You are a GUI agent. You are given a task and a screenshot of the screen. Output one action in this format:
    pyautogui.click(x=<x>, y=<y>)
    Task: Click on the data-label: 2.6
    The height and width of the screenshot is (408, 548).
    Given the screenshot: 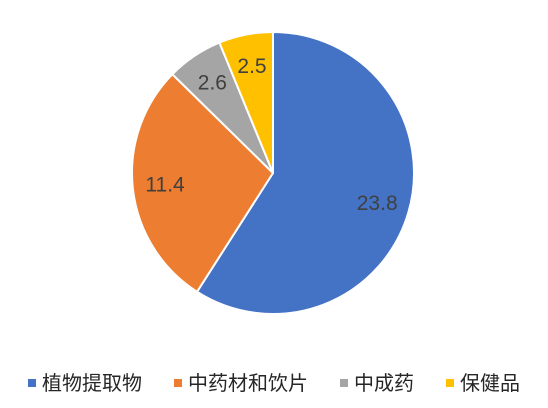 What is the action you would take?
    pyautogui.click(x=212, y=82)
    